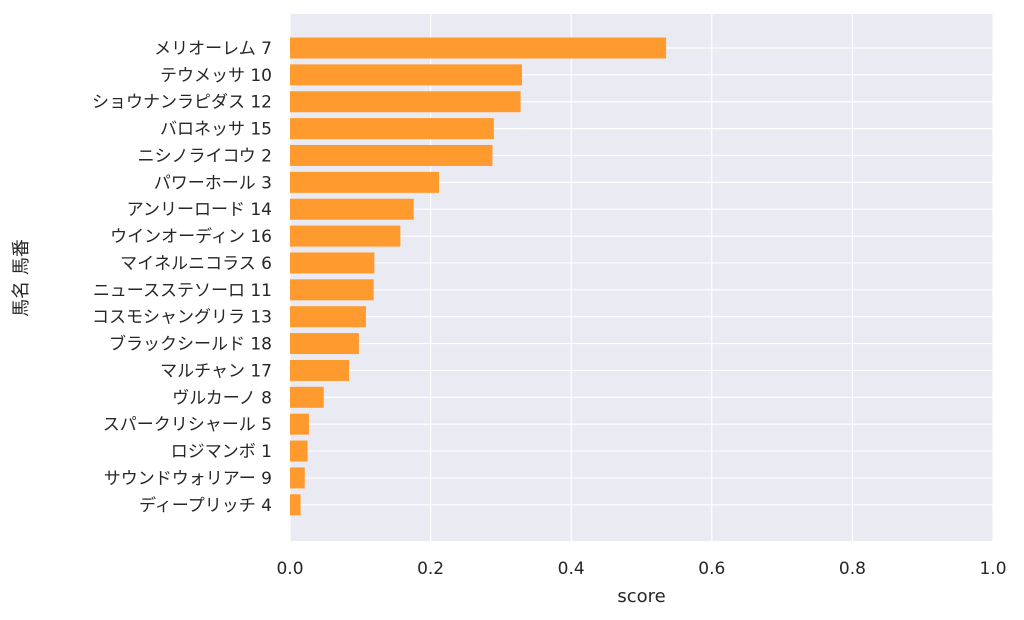 This screenshot has height=620, width=1024. I want to click on x-tick-label: 0.2, so click(430, 569).